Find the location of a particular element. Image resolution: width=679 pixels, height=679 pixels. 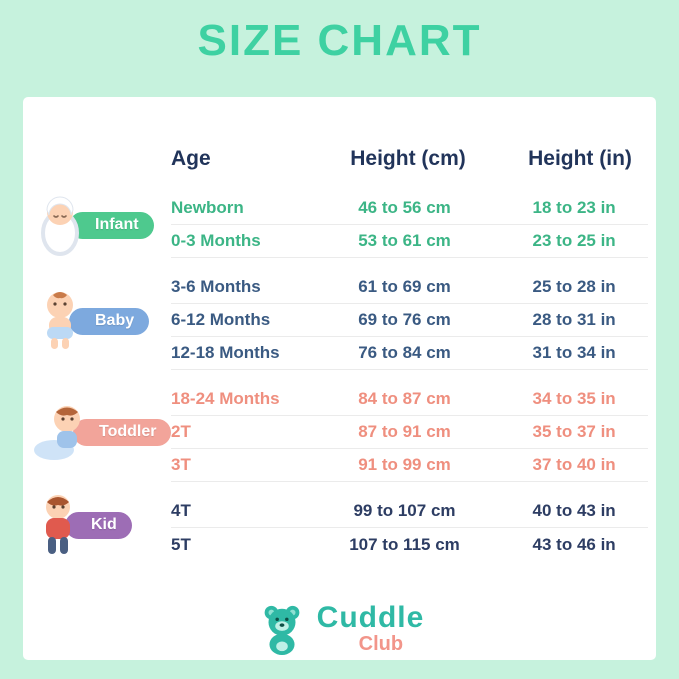

table-row: 2T 87 to 91 cm 35 to 37 in is located at coordinates (409, 432).